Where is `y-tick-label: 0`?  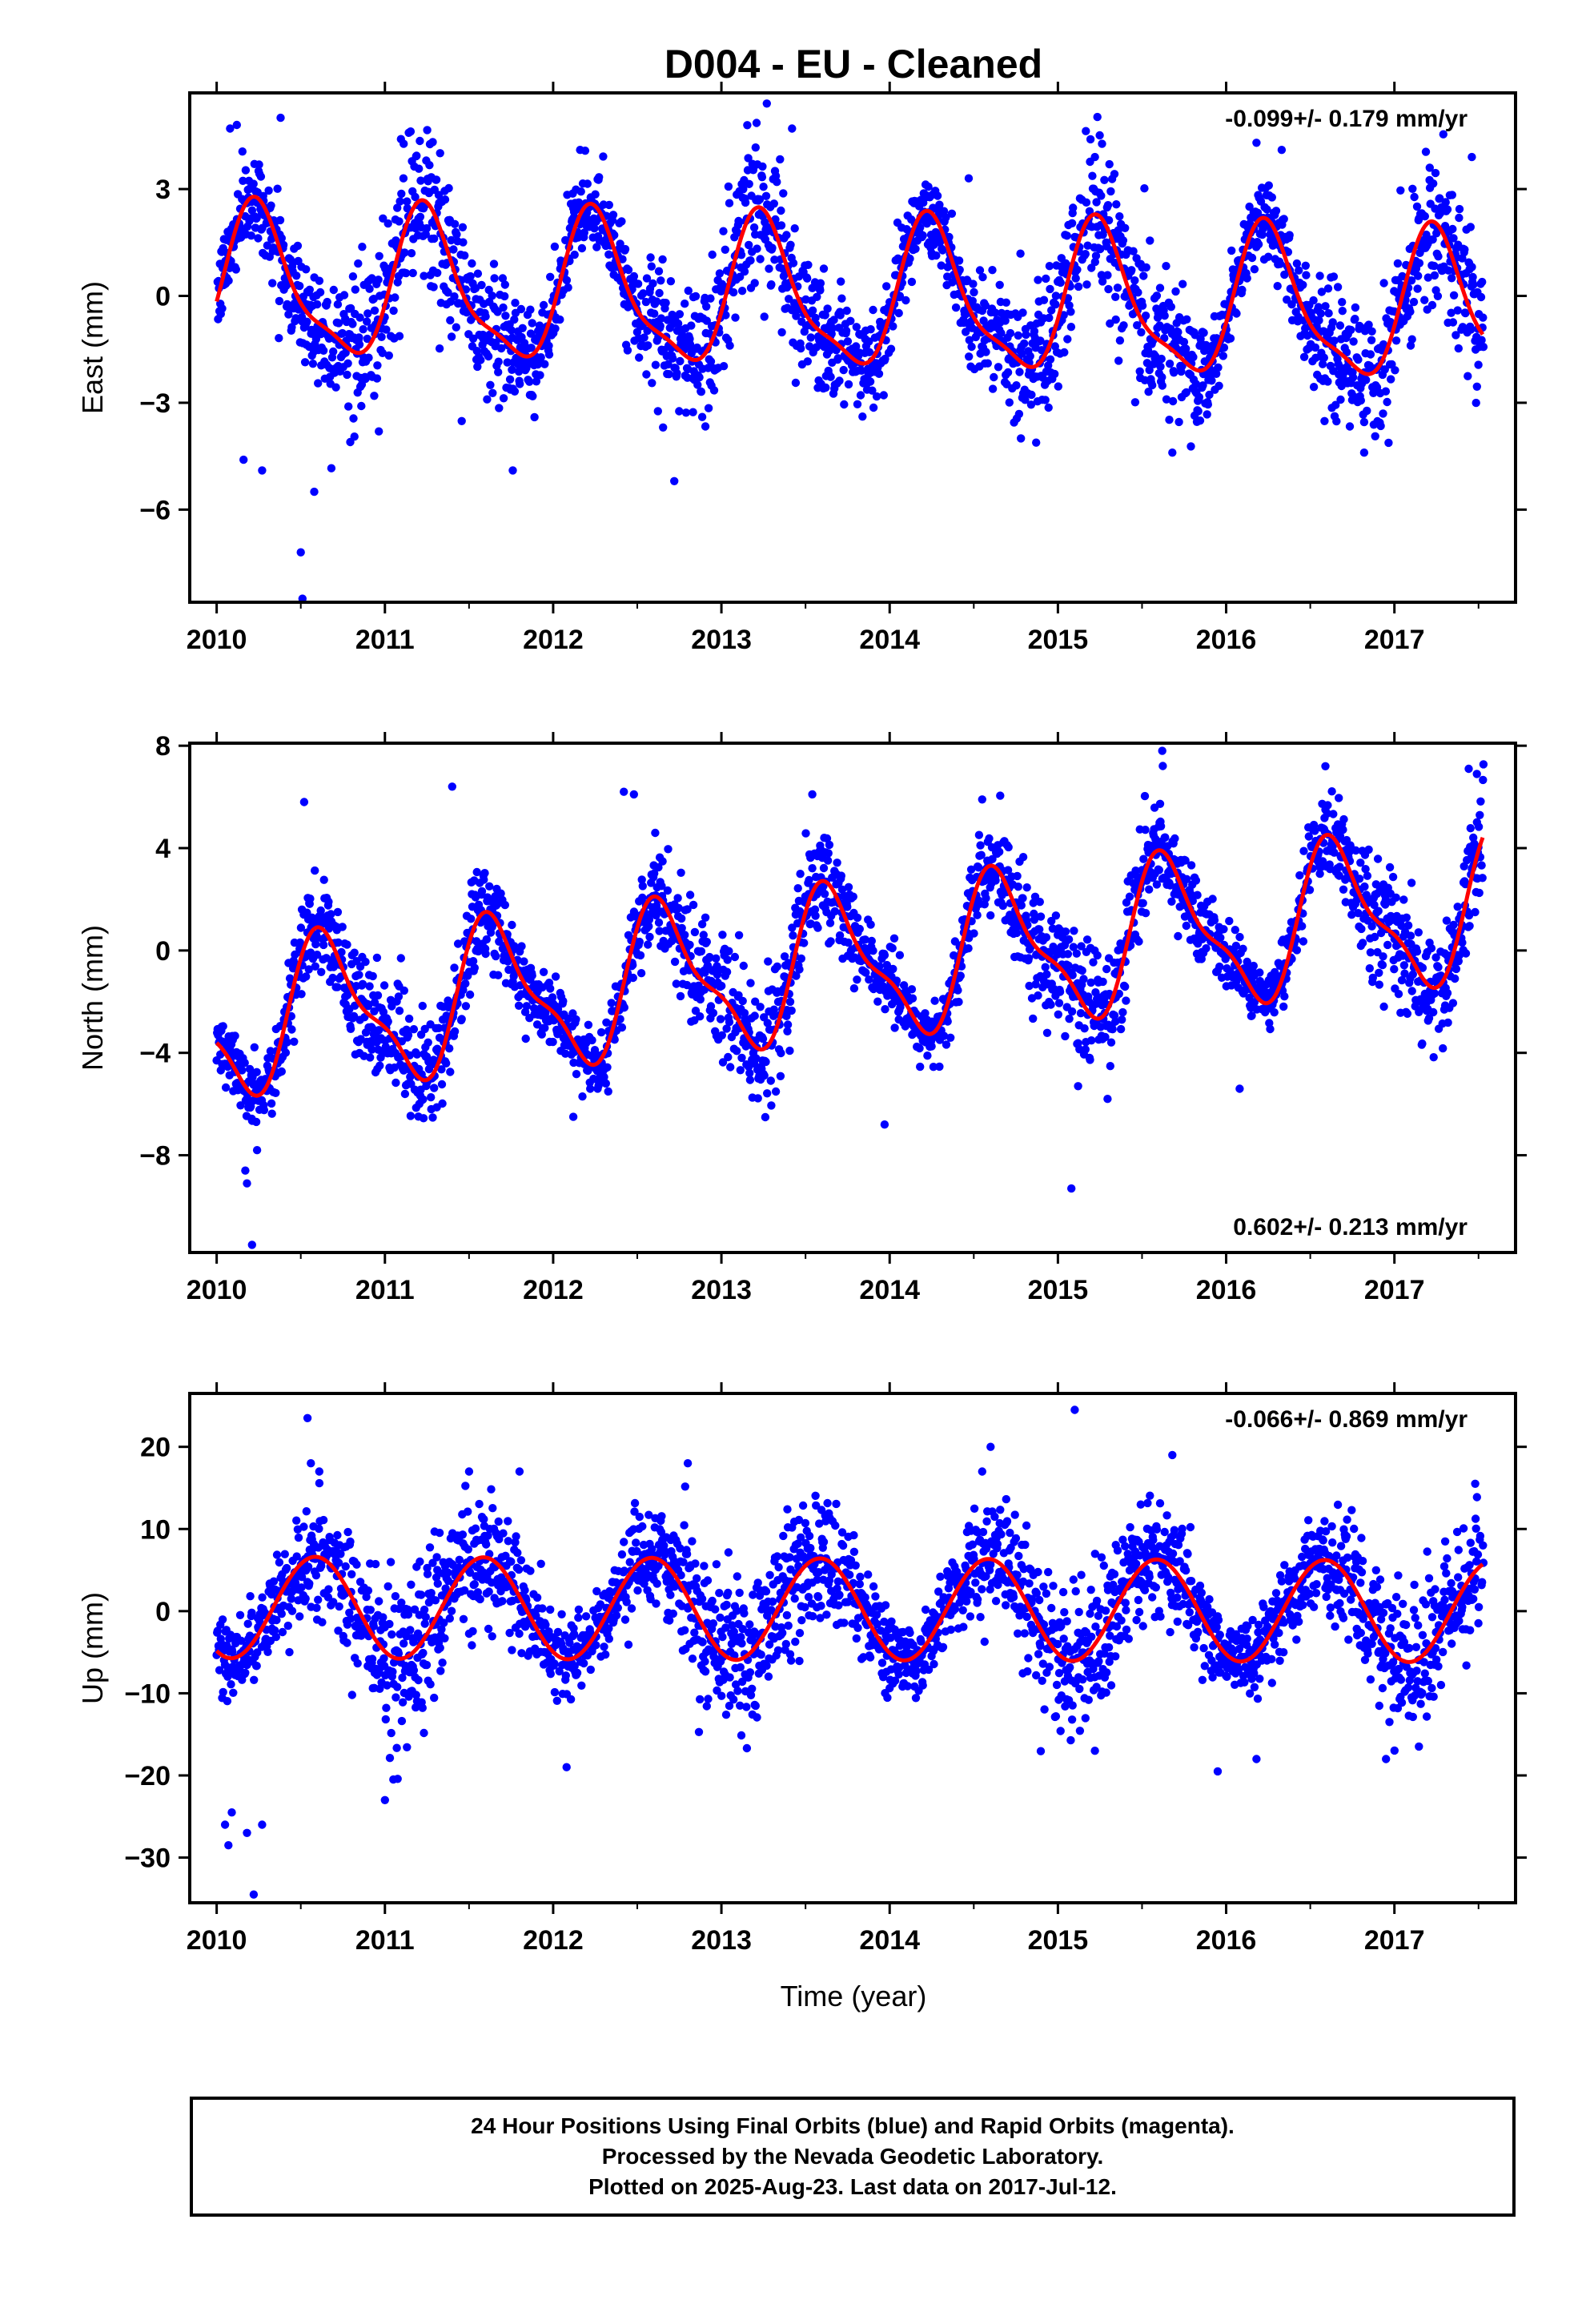
y-tick-label: 0 is located at coordinates (163, 297).